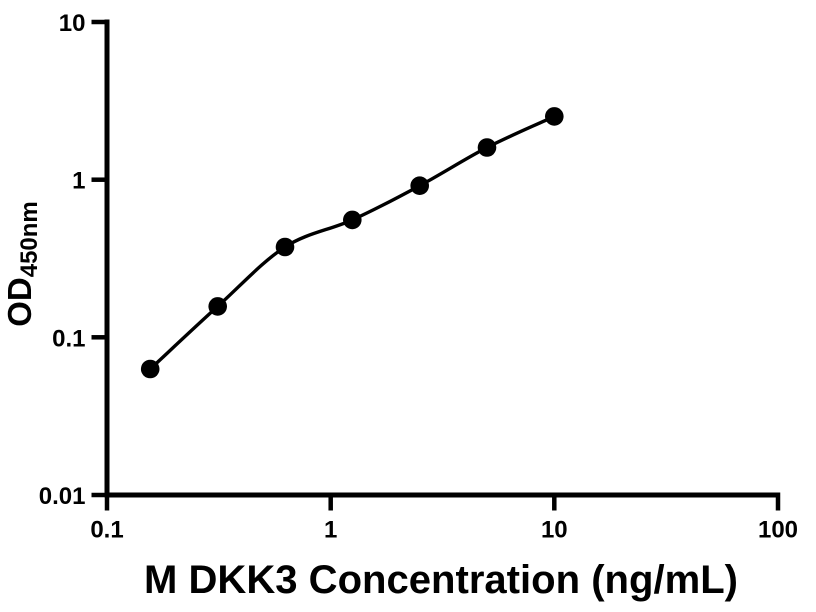  What do you see at coordinates (778, 530) in the screenshot?
I see `x-tick-label: 100` at bounding box center [778, 530].